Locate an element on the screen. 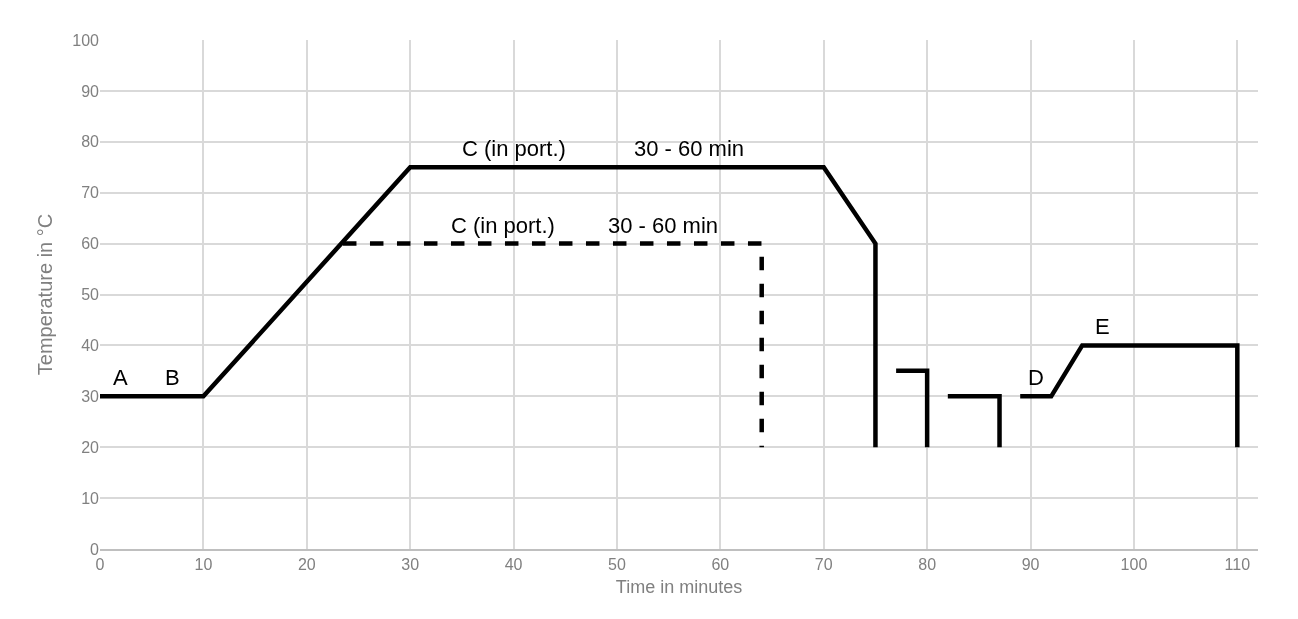 The image size is (1298, 619). y-tick-label: 10 is located at coordinates (90, 498).